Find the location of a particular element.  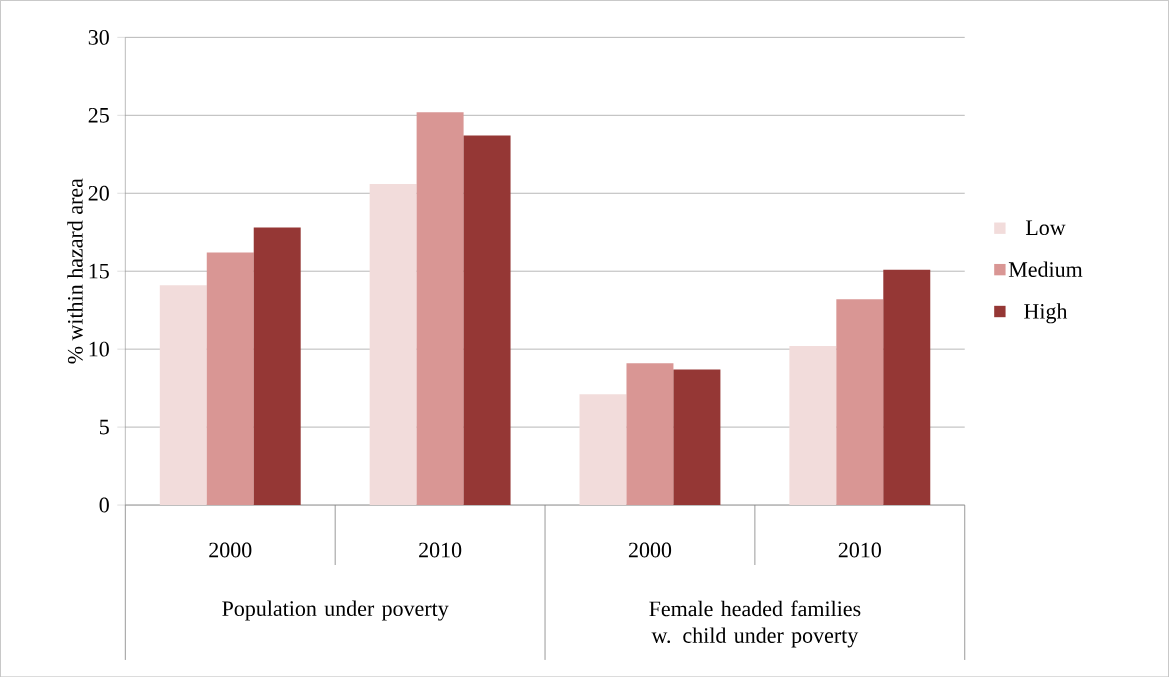

y-axis-title: % within hazard area is located at coordinates (75, 271).